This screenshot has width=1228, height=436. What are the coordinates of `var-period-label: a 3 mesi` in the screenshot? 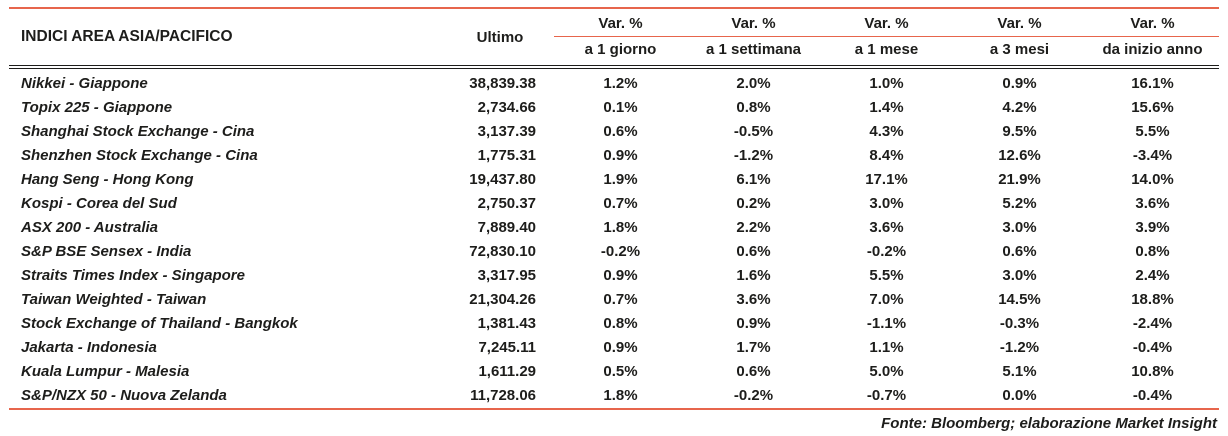 It's located at (1019, 49).